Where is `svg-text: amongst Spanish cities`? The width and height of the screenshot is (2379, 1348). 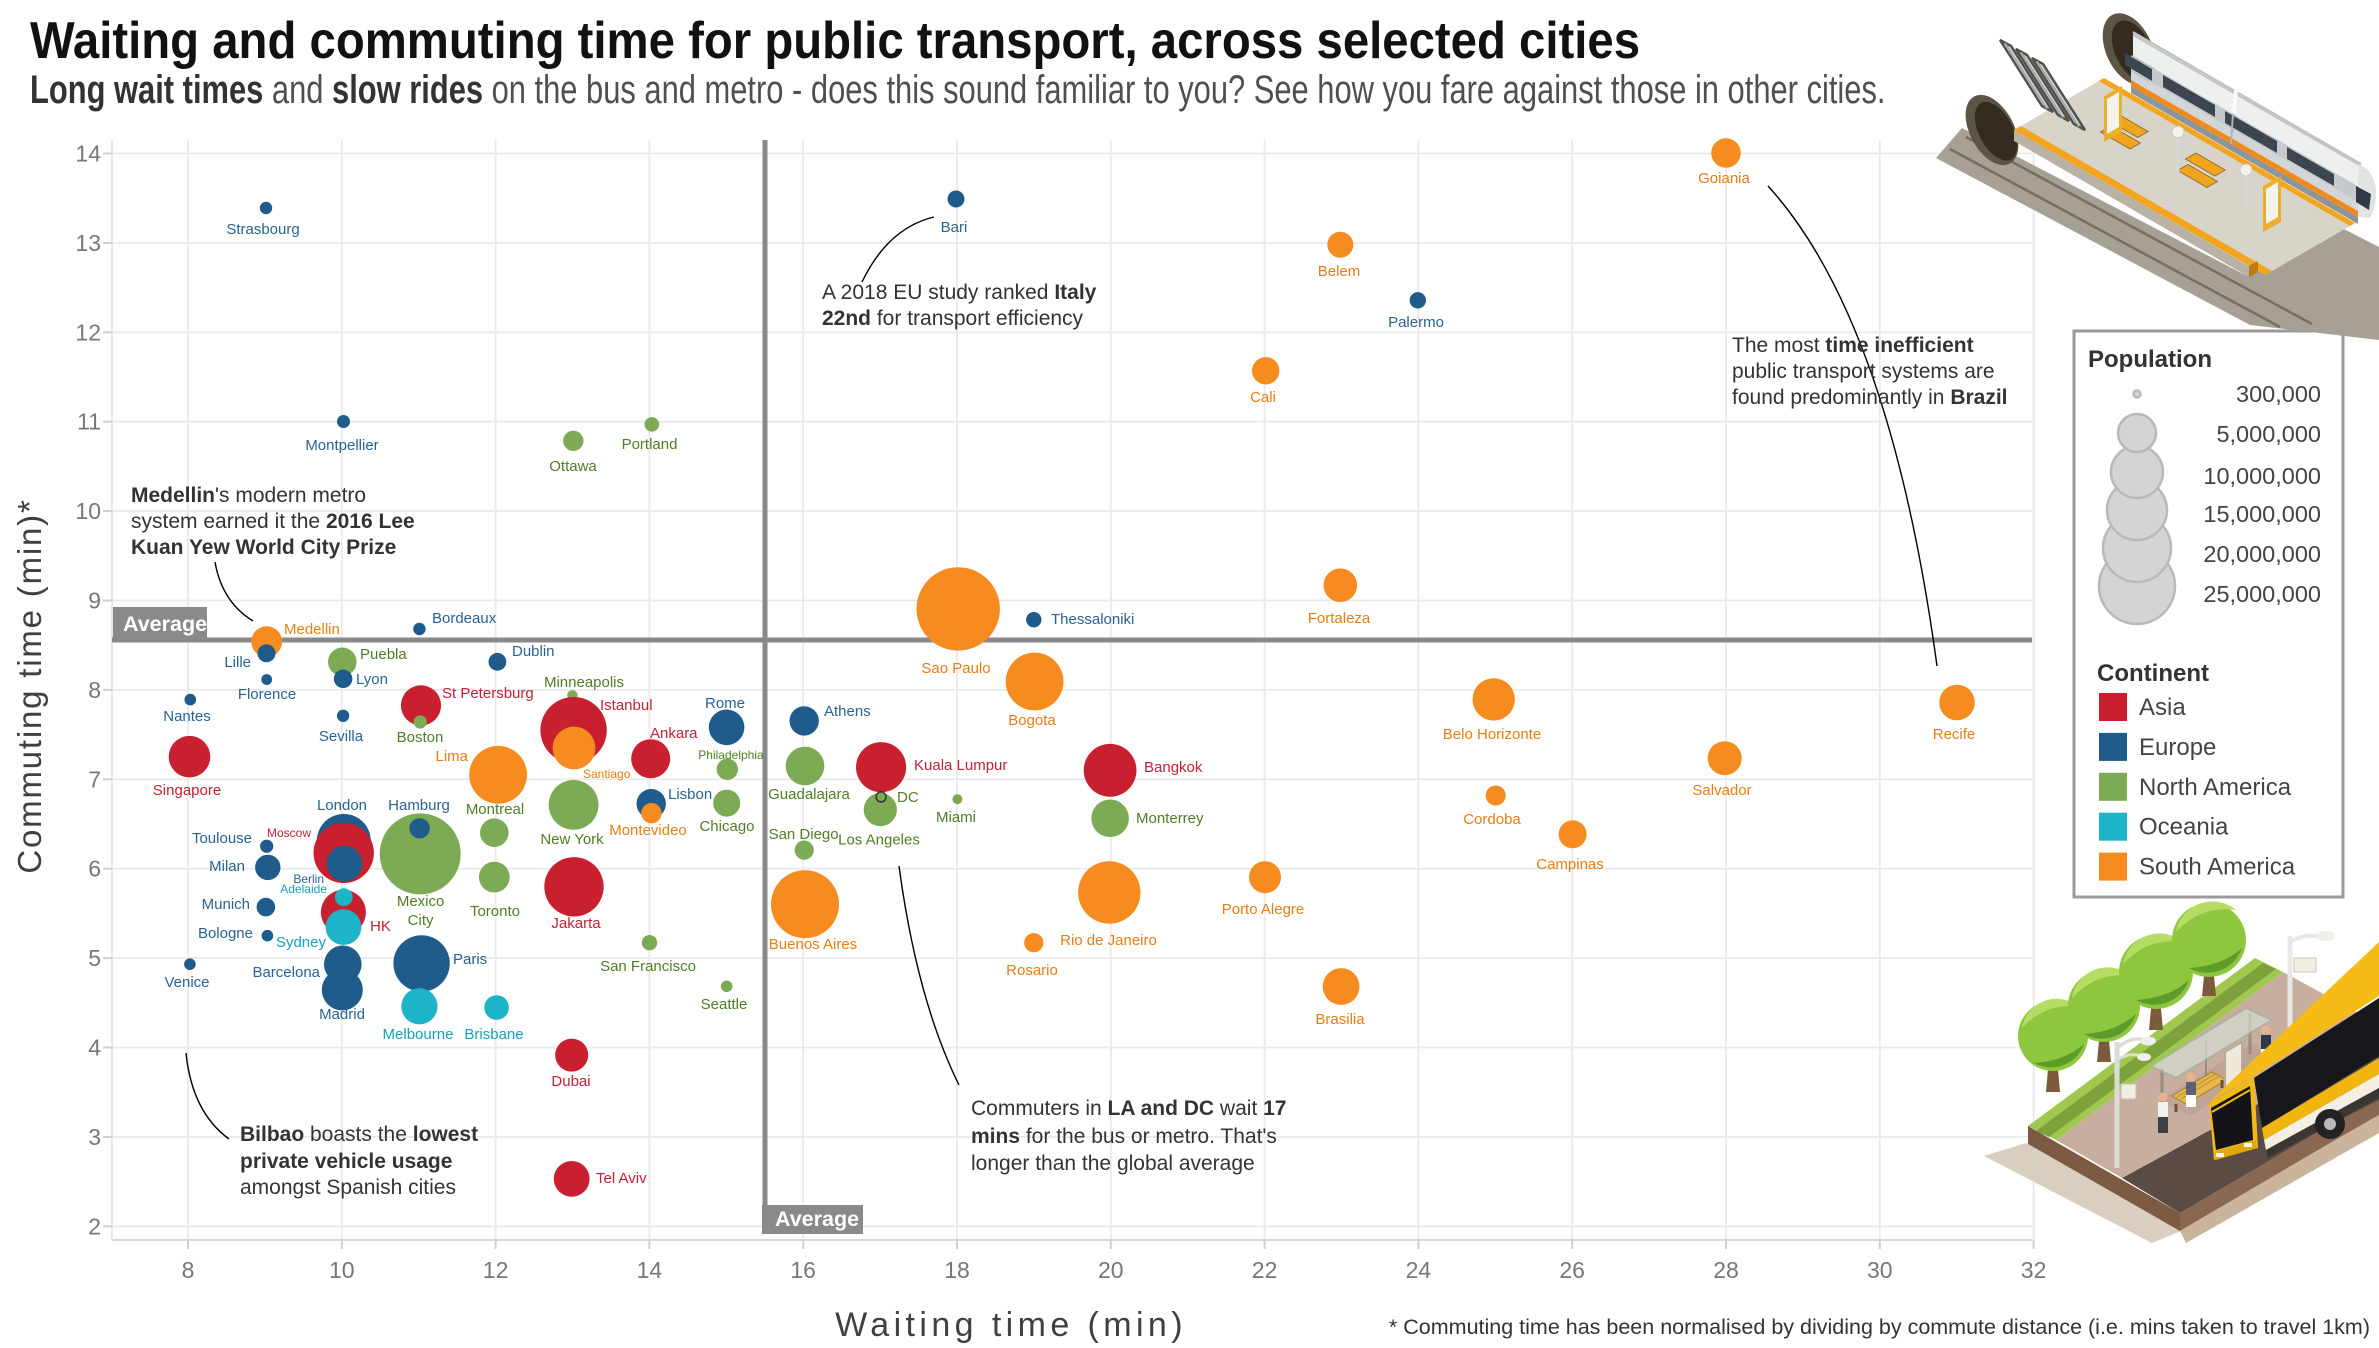 svg-text: amongst Spanish cities is located at coordinates (348, 1187).